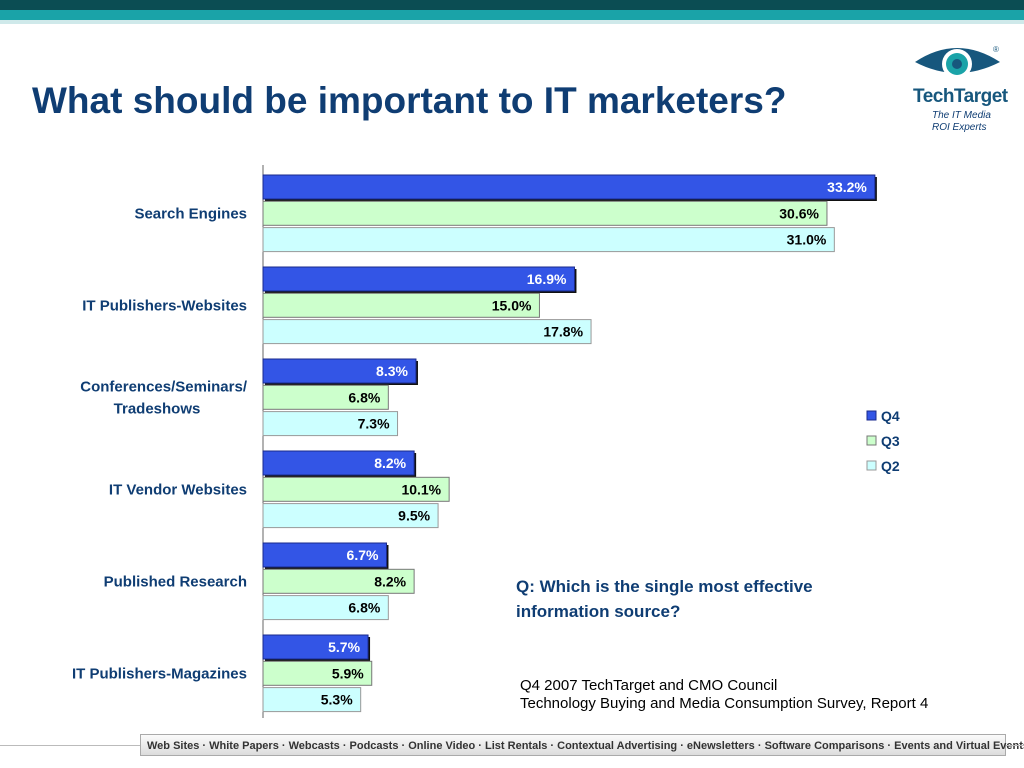 This screenshot has height=768, width=1024. I want to click on category-label: IT Publishers-Magazines, so click(159, 673).